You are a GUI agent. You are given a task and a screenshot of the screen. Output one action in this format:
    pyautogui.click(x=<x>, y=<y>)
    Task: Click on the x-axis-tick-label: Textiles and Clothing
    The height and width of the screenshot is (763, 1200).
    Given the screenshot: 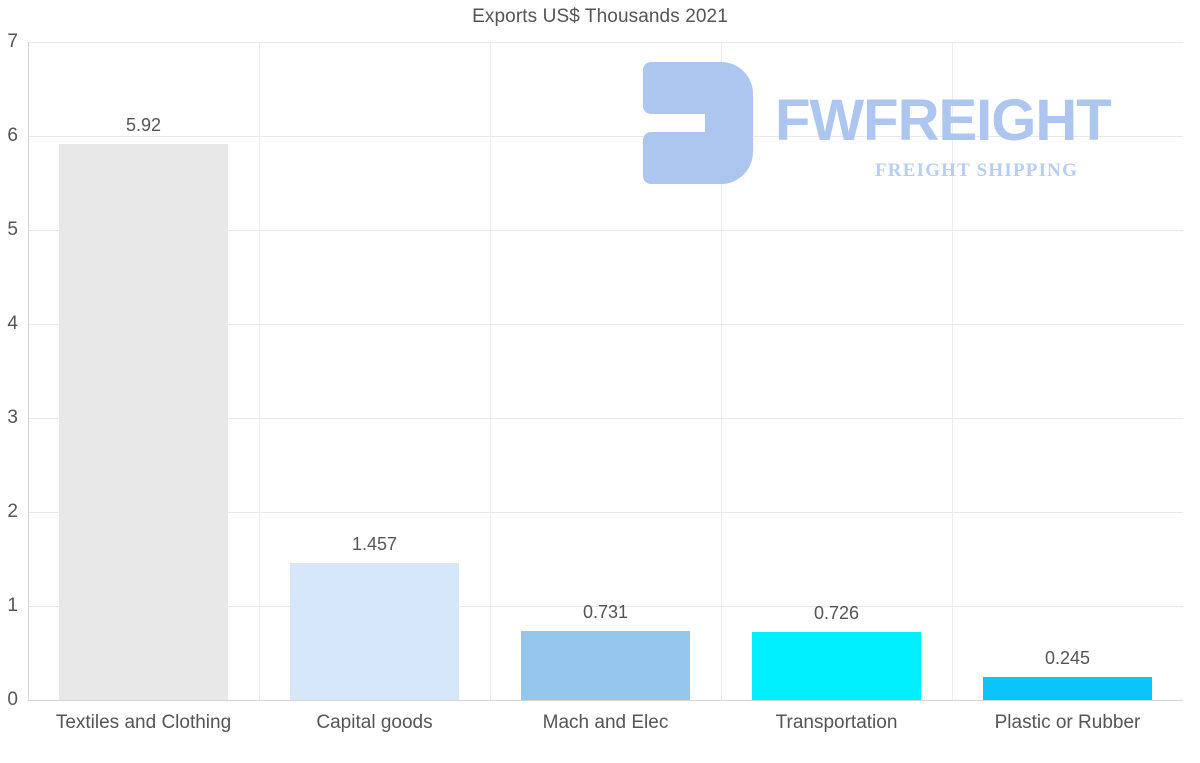 What is the action you would take?
    pyautogui.click(x=143, y=722)
    